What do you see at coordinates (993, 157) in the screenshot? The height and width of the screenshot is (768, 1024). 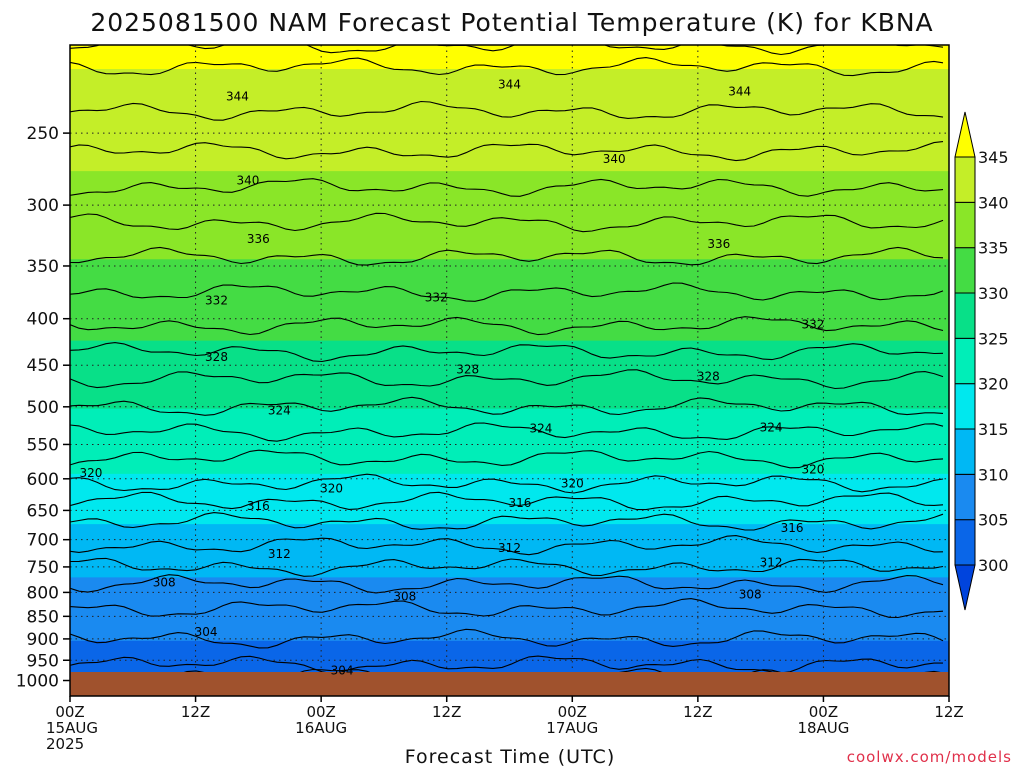 I see `colorbar-tick-label: 345` at bounding box center [993, 157].